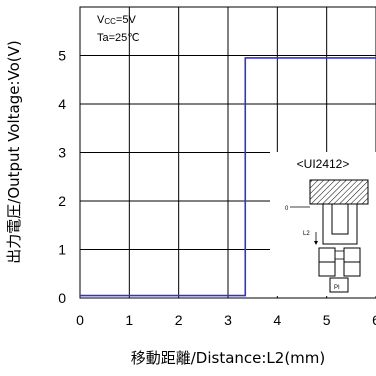  Describe the element at coordinates (14, 151) in the screenshot. I see `y-axis-title: 出力電圧/Output Voltage:Vo(V)` at that location.